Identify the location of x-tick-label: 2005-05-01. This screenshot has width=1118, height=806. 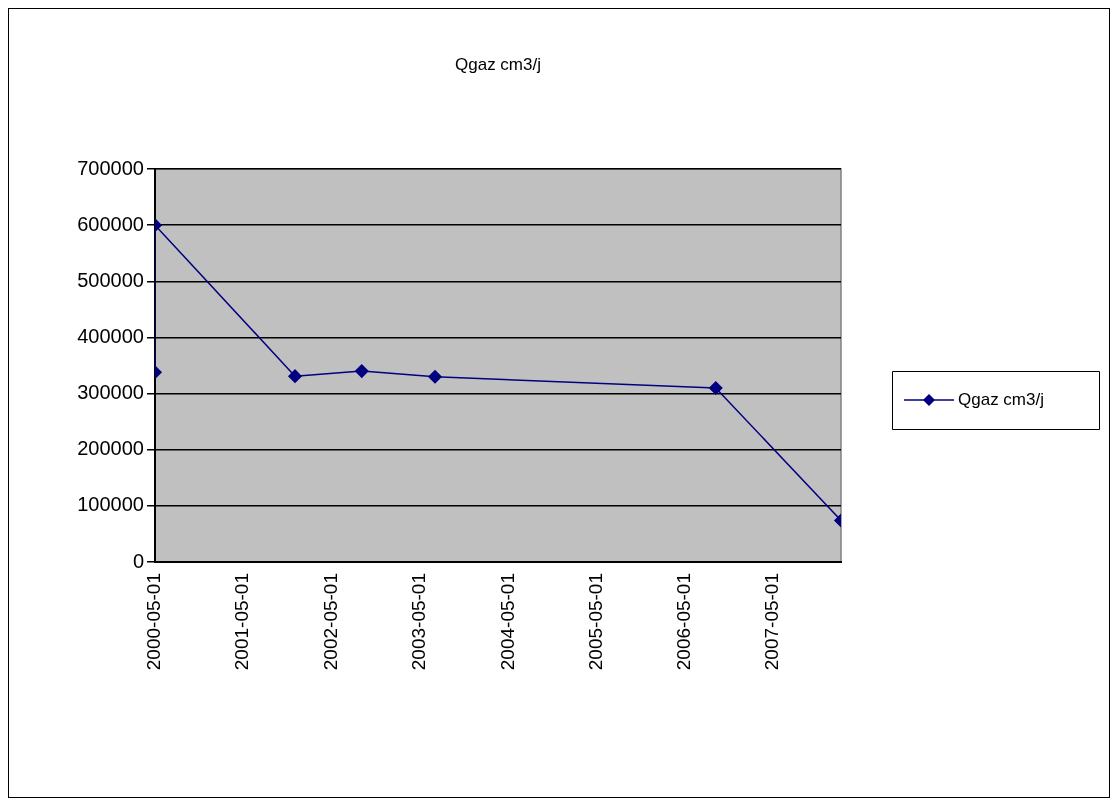
(595, 622).